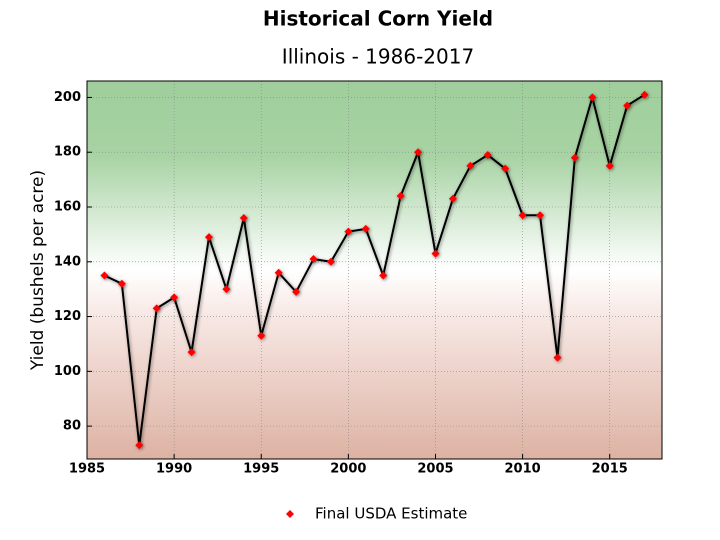 Image resolution: width=720 pixels, height=540 pixels. Describe the element at coordinates (67, 207) in the screenshot. I see `y-tick-label: 160` at that location.